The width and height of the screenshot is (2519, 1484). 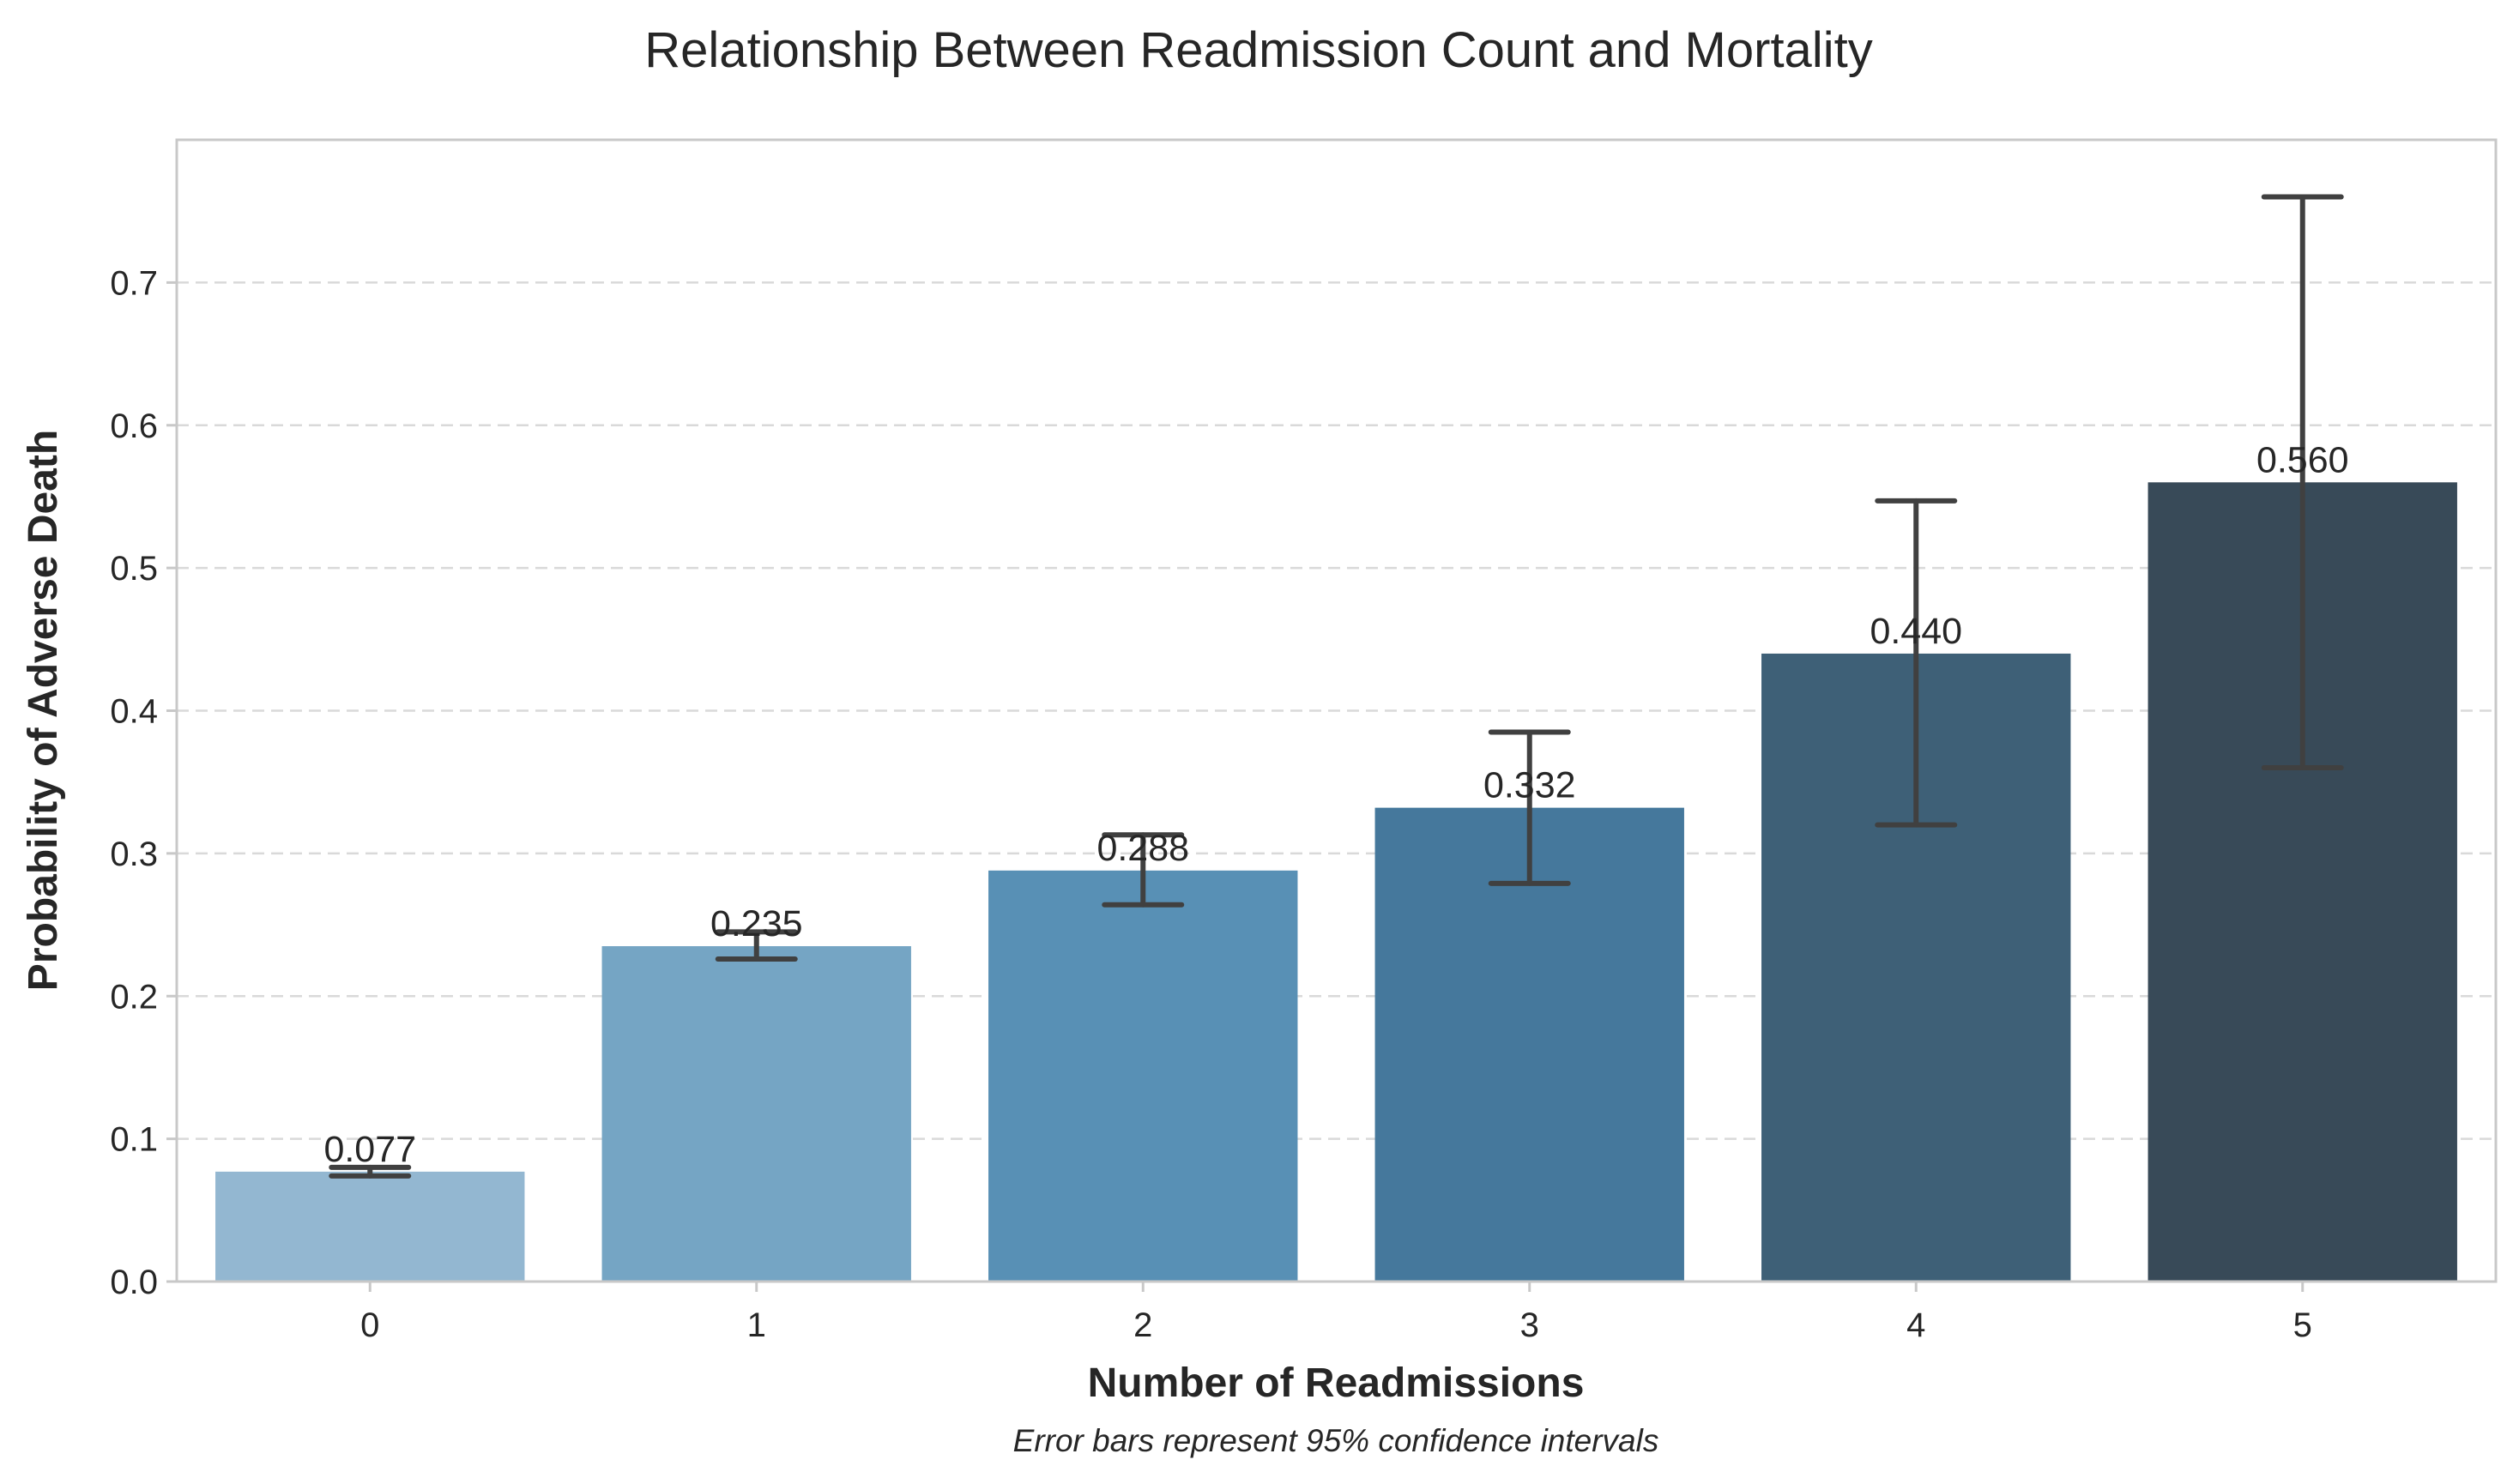 What do you see at coordinates (1530, 1325) in the screenshot?
I see `x-tick-label: 3` at bounding box center [1530, 1325].